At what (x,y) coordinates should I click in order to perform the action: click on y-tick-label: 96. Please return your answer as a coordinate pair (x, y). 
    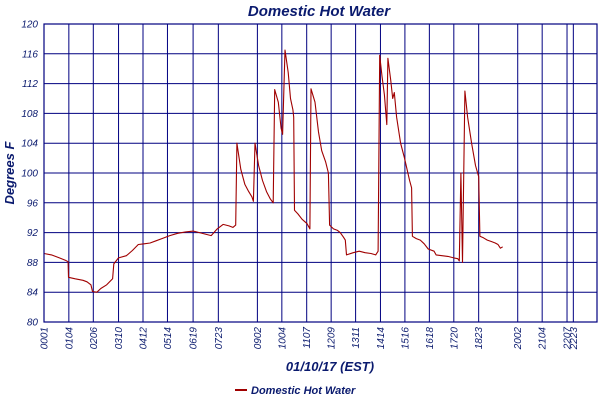
    Looking at the image, I should click on (33, 203).